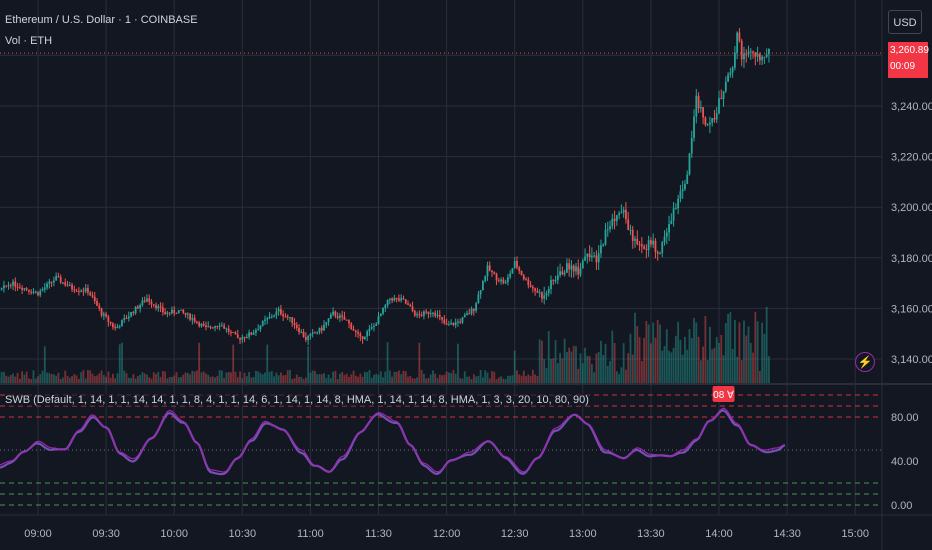 The image size is (932, 550). I want to click on last-price-value: 3,260.89, so click(909, 50).